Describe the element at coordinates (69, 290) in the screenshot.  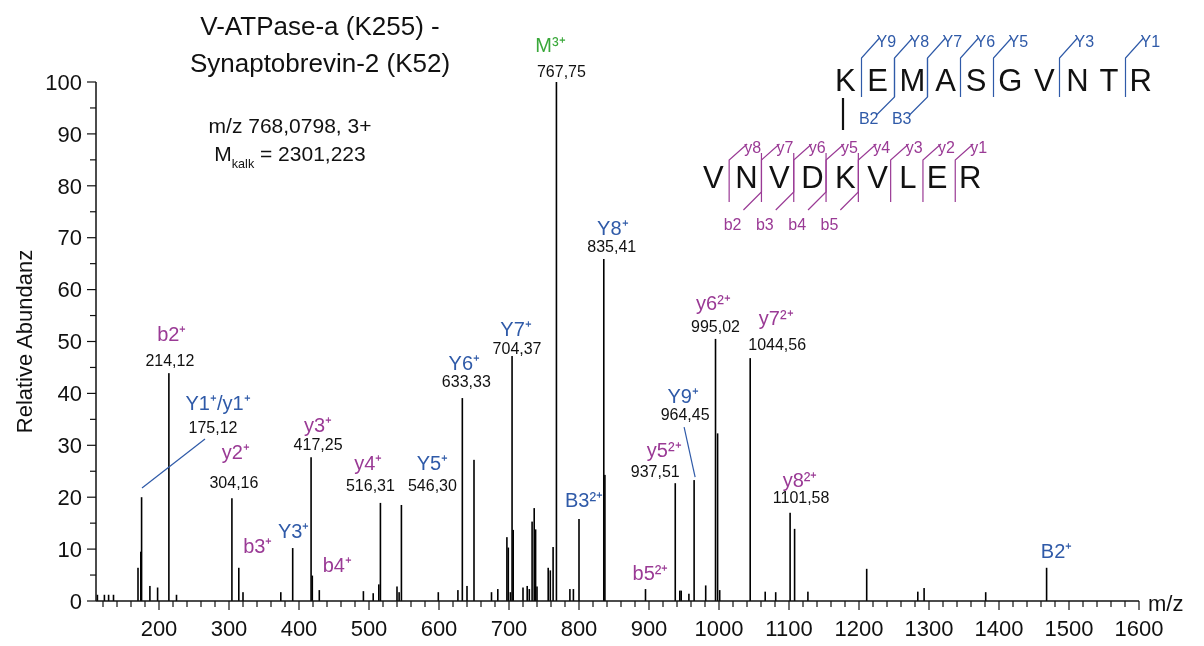
I see `y-tick-label: 60` at that location.